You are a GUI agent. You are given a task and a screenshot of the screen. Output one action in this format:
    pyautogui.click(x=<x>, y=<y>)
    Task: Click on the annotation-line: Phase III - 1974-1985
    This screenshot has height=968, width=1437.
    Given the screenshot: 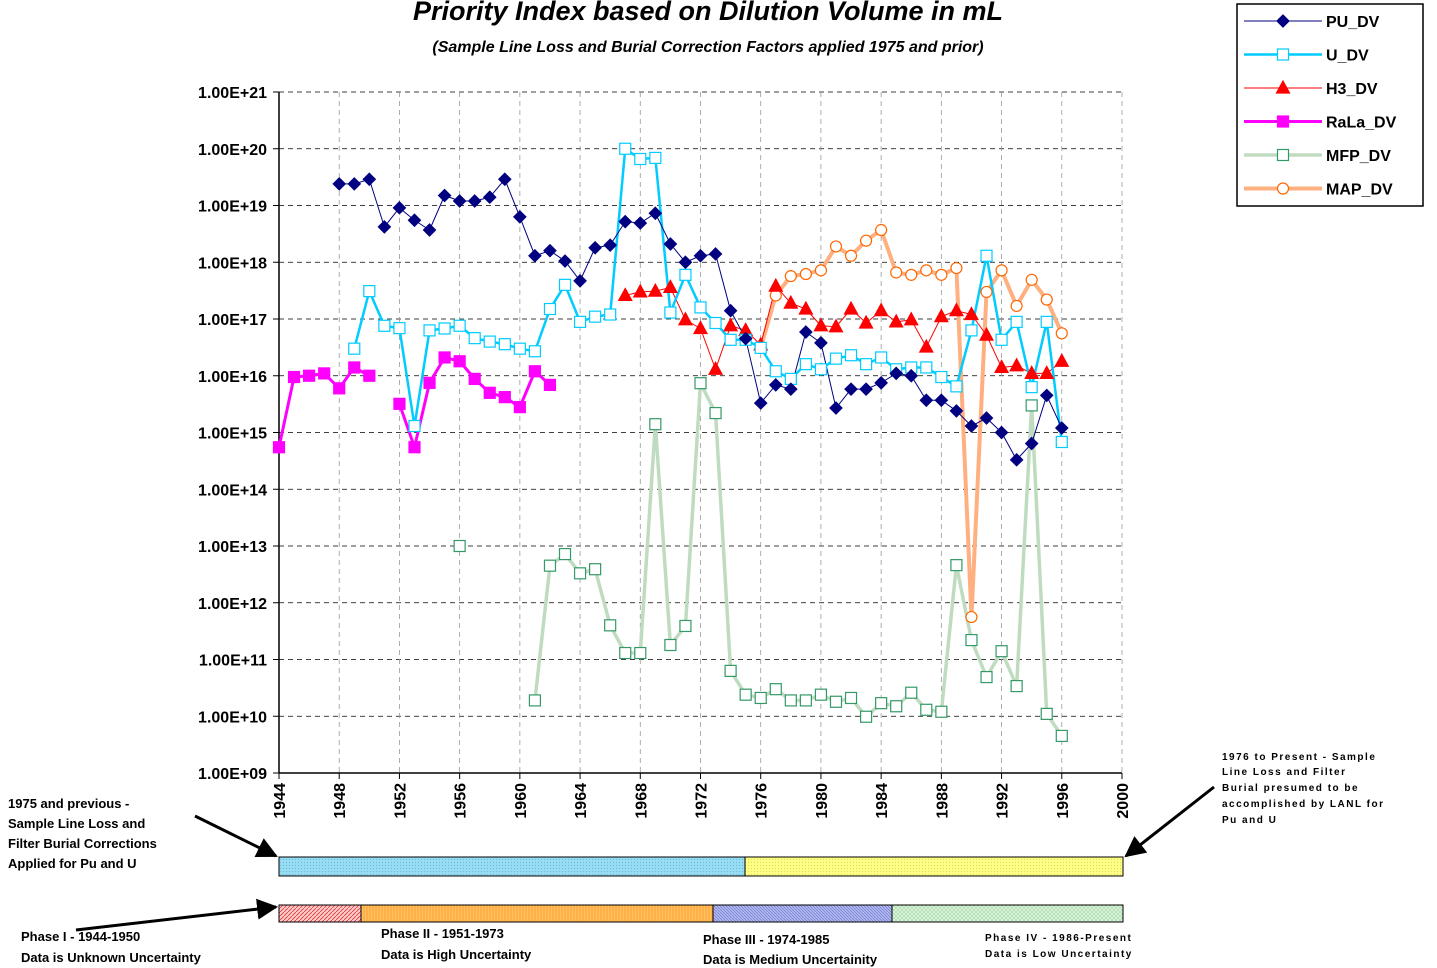 What is the action you would take?
    pyautogui.click(x=766, y=939)
    